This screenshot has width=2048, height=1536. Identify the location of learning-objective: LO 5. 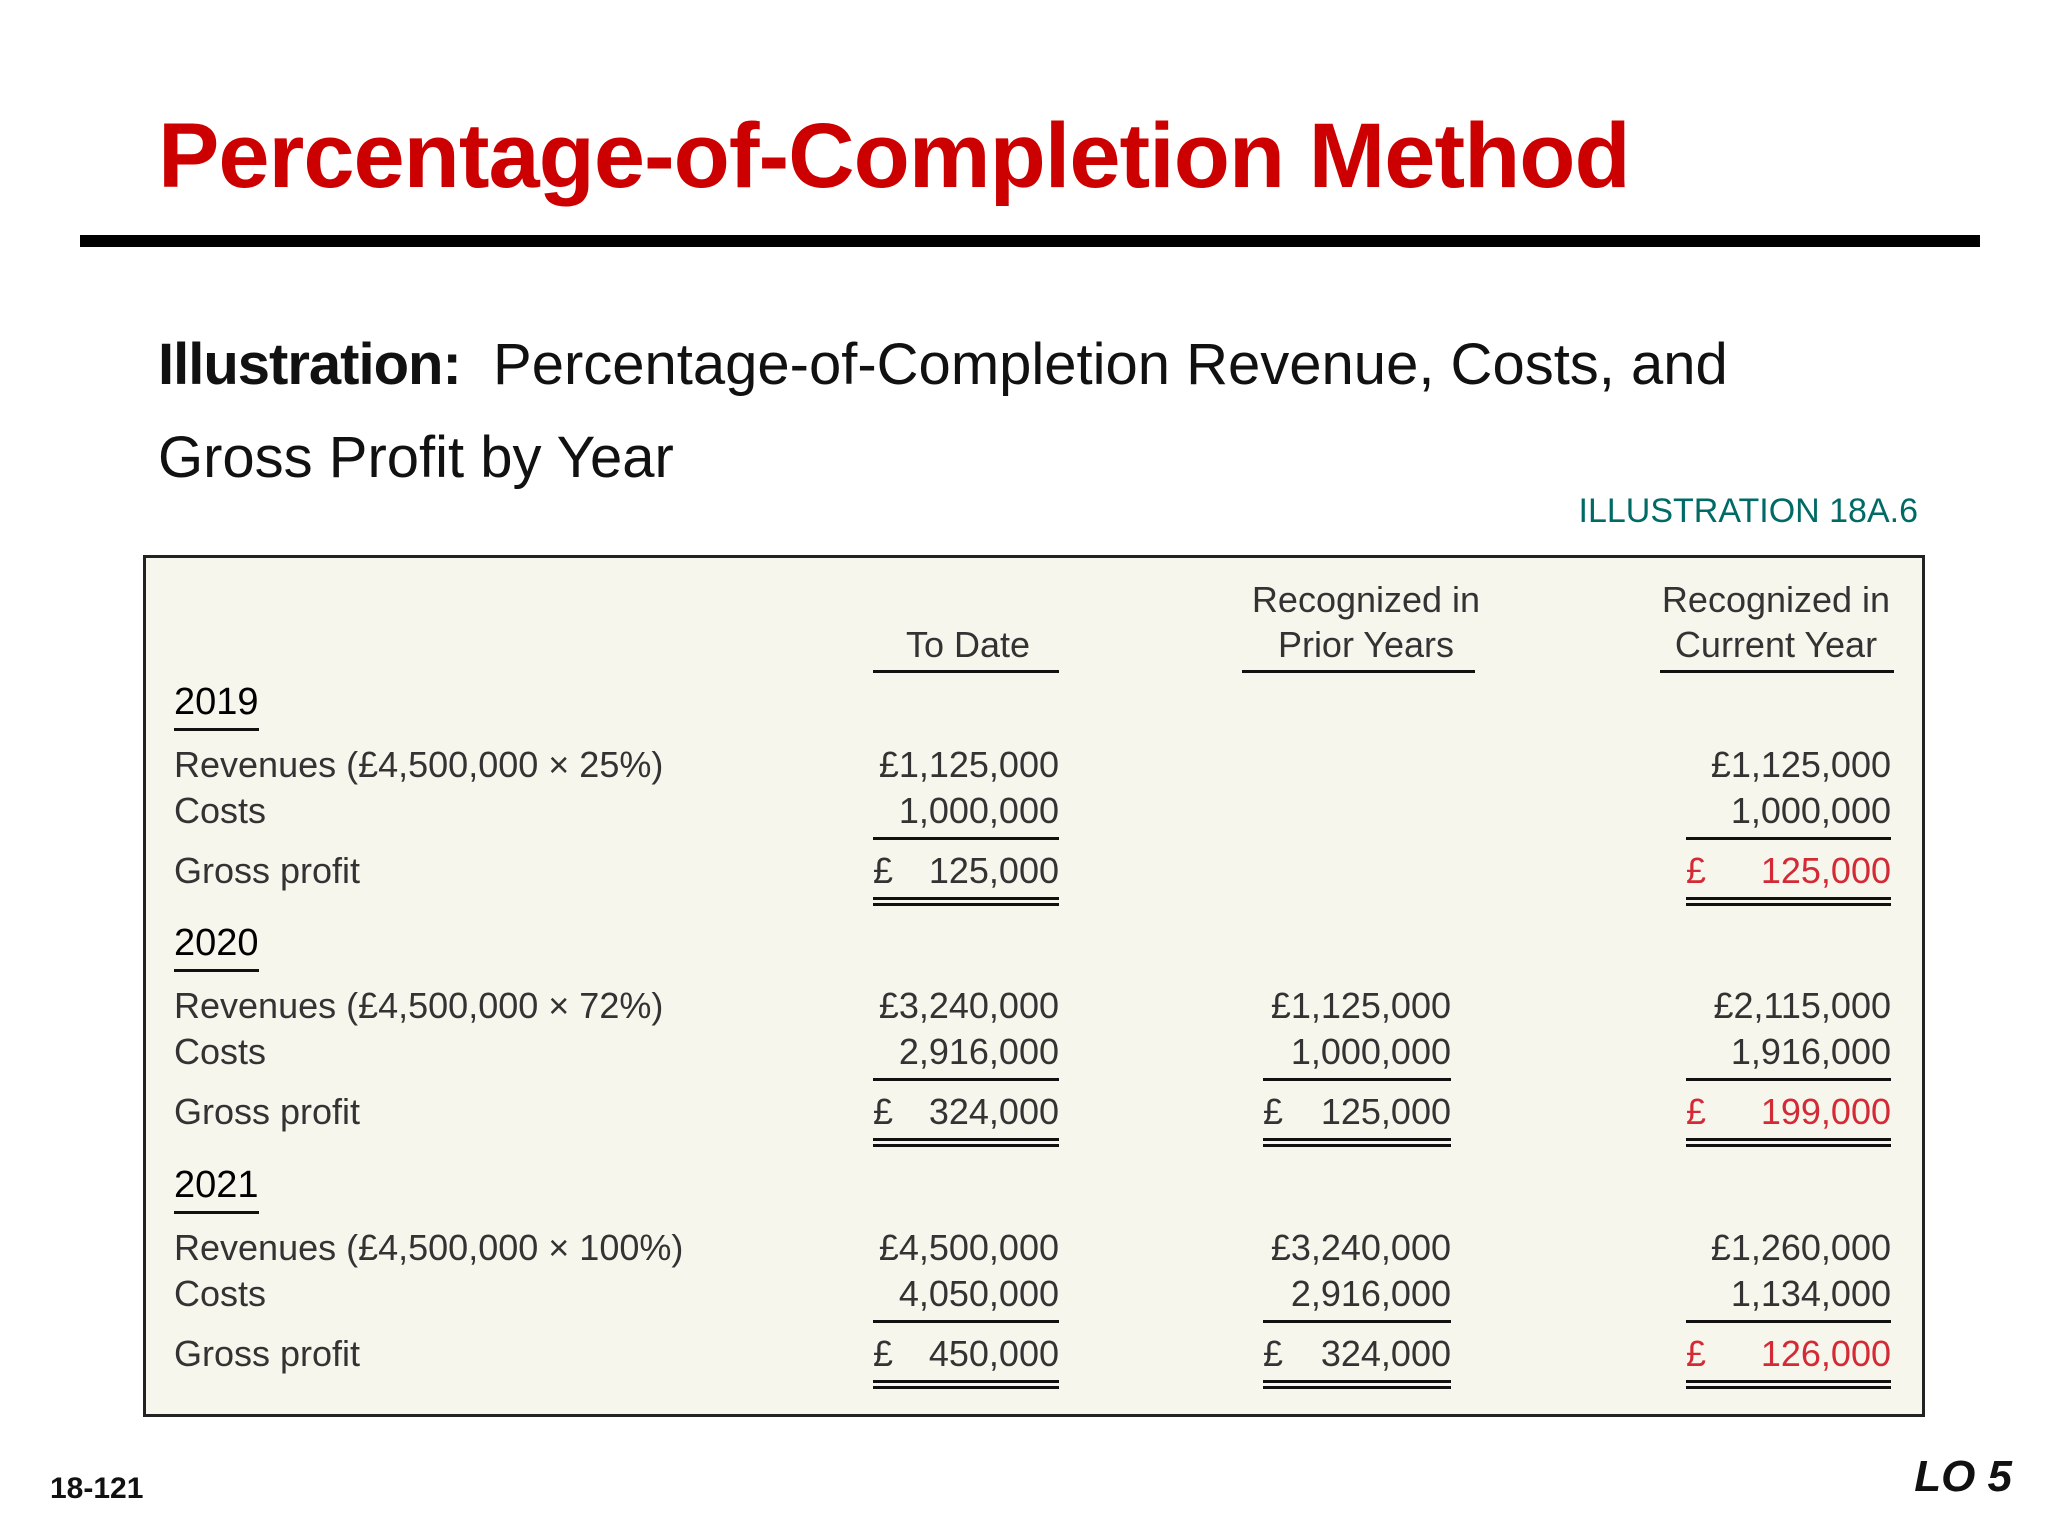
(1963, 1476).